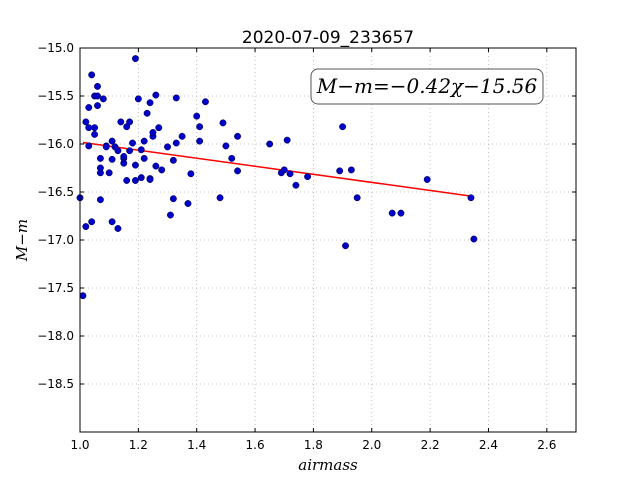 This screenshot has width=640, height=480. I want to click on y-tick-label: −17.0, so click(55, 240).